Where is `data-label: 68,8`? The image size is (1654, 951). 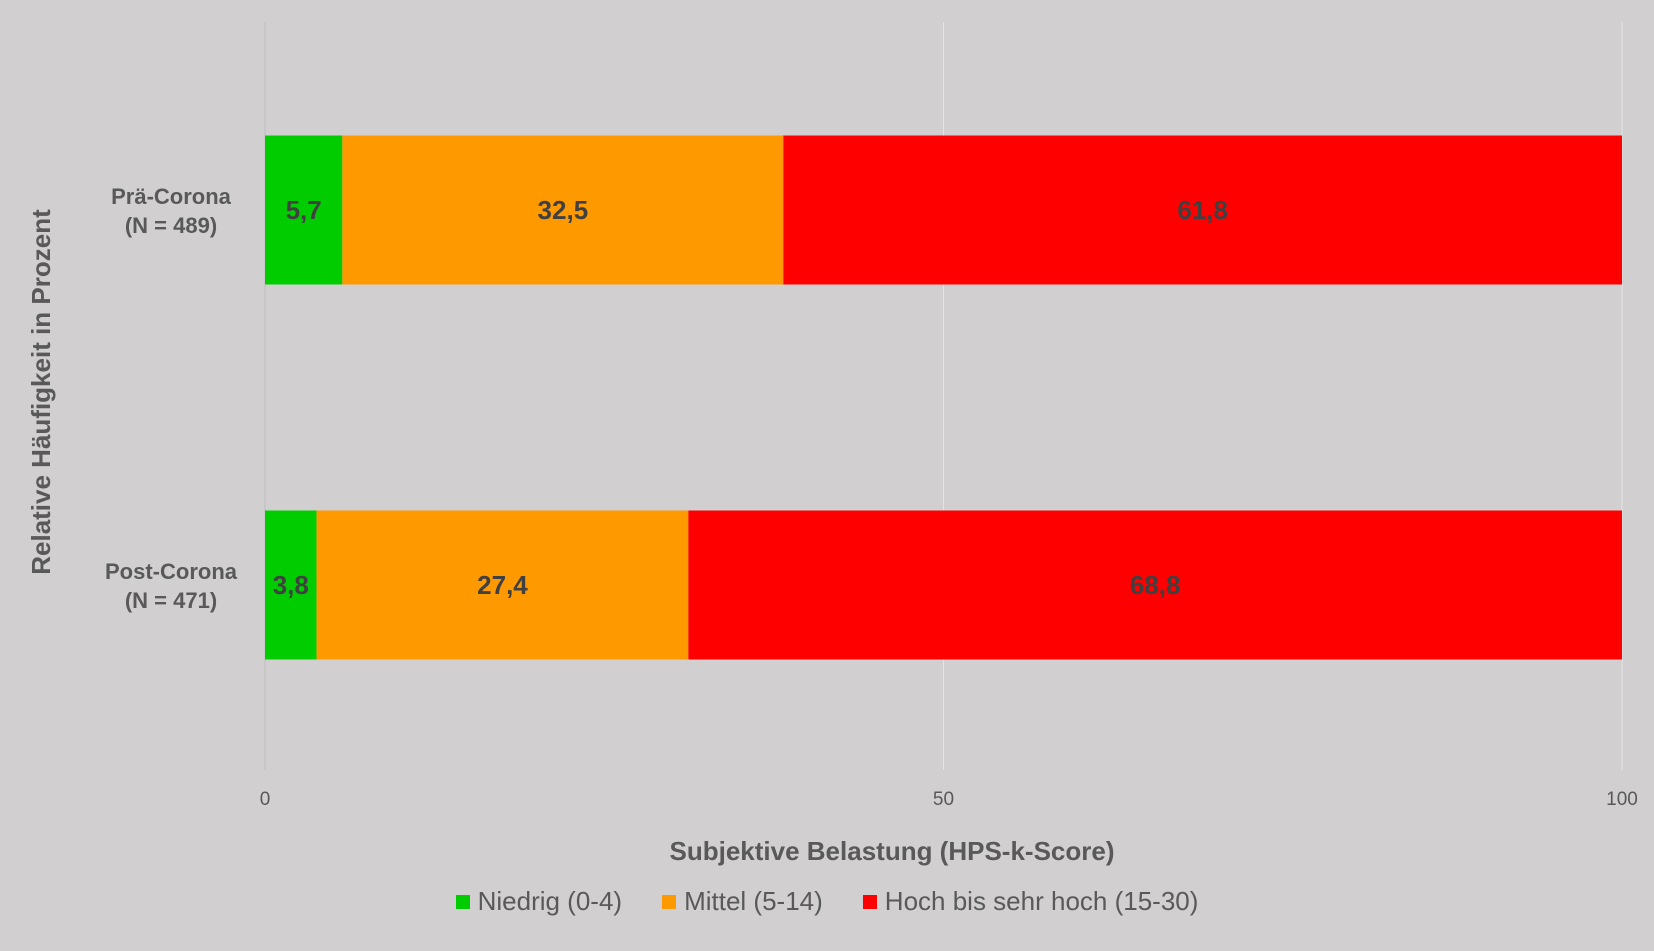
data-label: 68,8 is located at coordinates (1155, 585).